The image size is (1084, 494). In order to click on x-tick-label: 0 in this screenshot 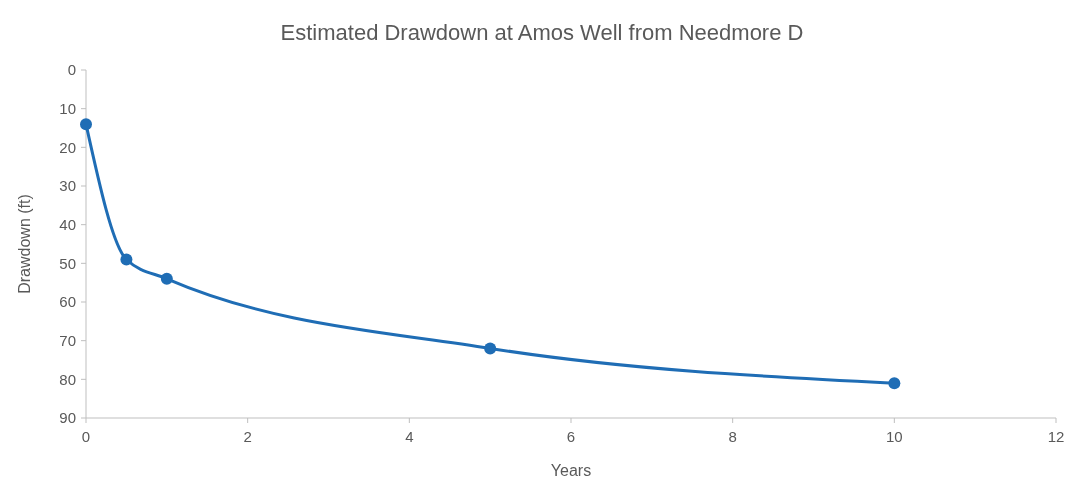, I will do `click(86, 436)`.